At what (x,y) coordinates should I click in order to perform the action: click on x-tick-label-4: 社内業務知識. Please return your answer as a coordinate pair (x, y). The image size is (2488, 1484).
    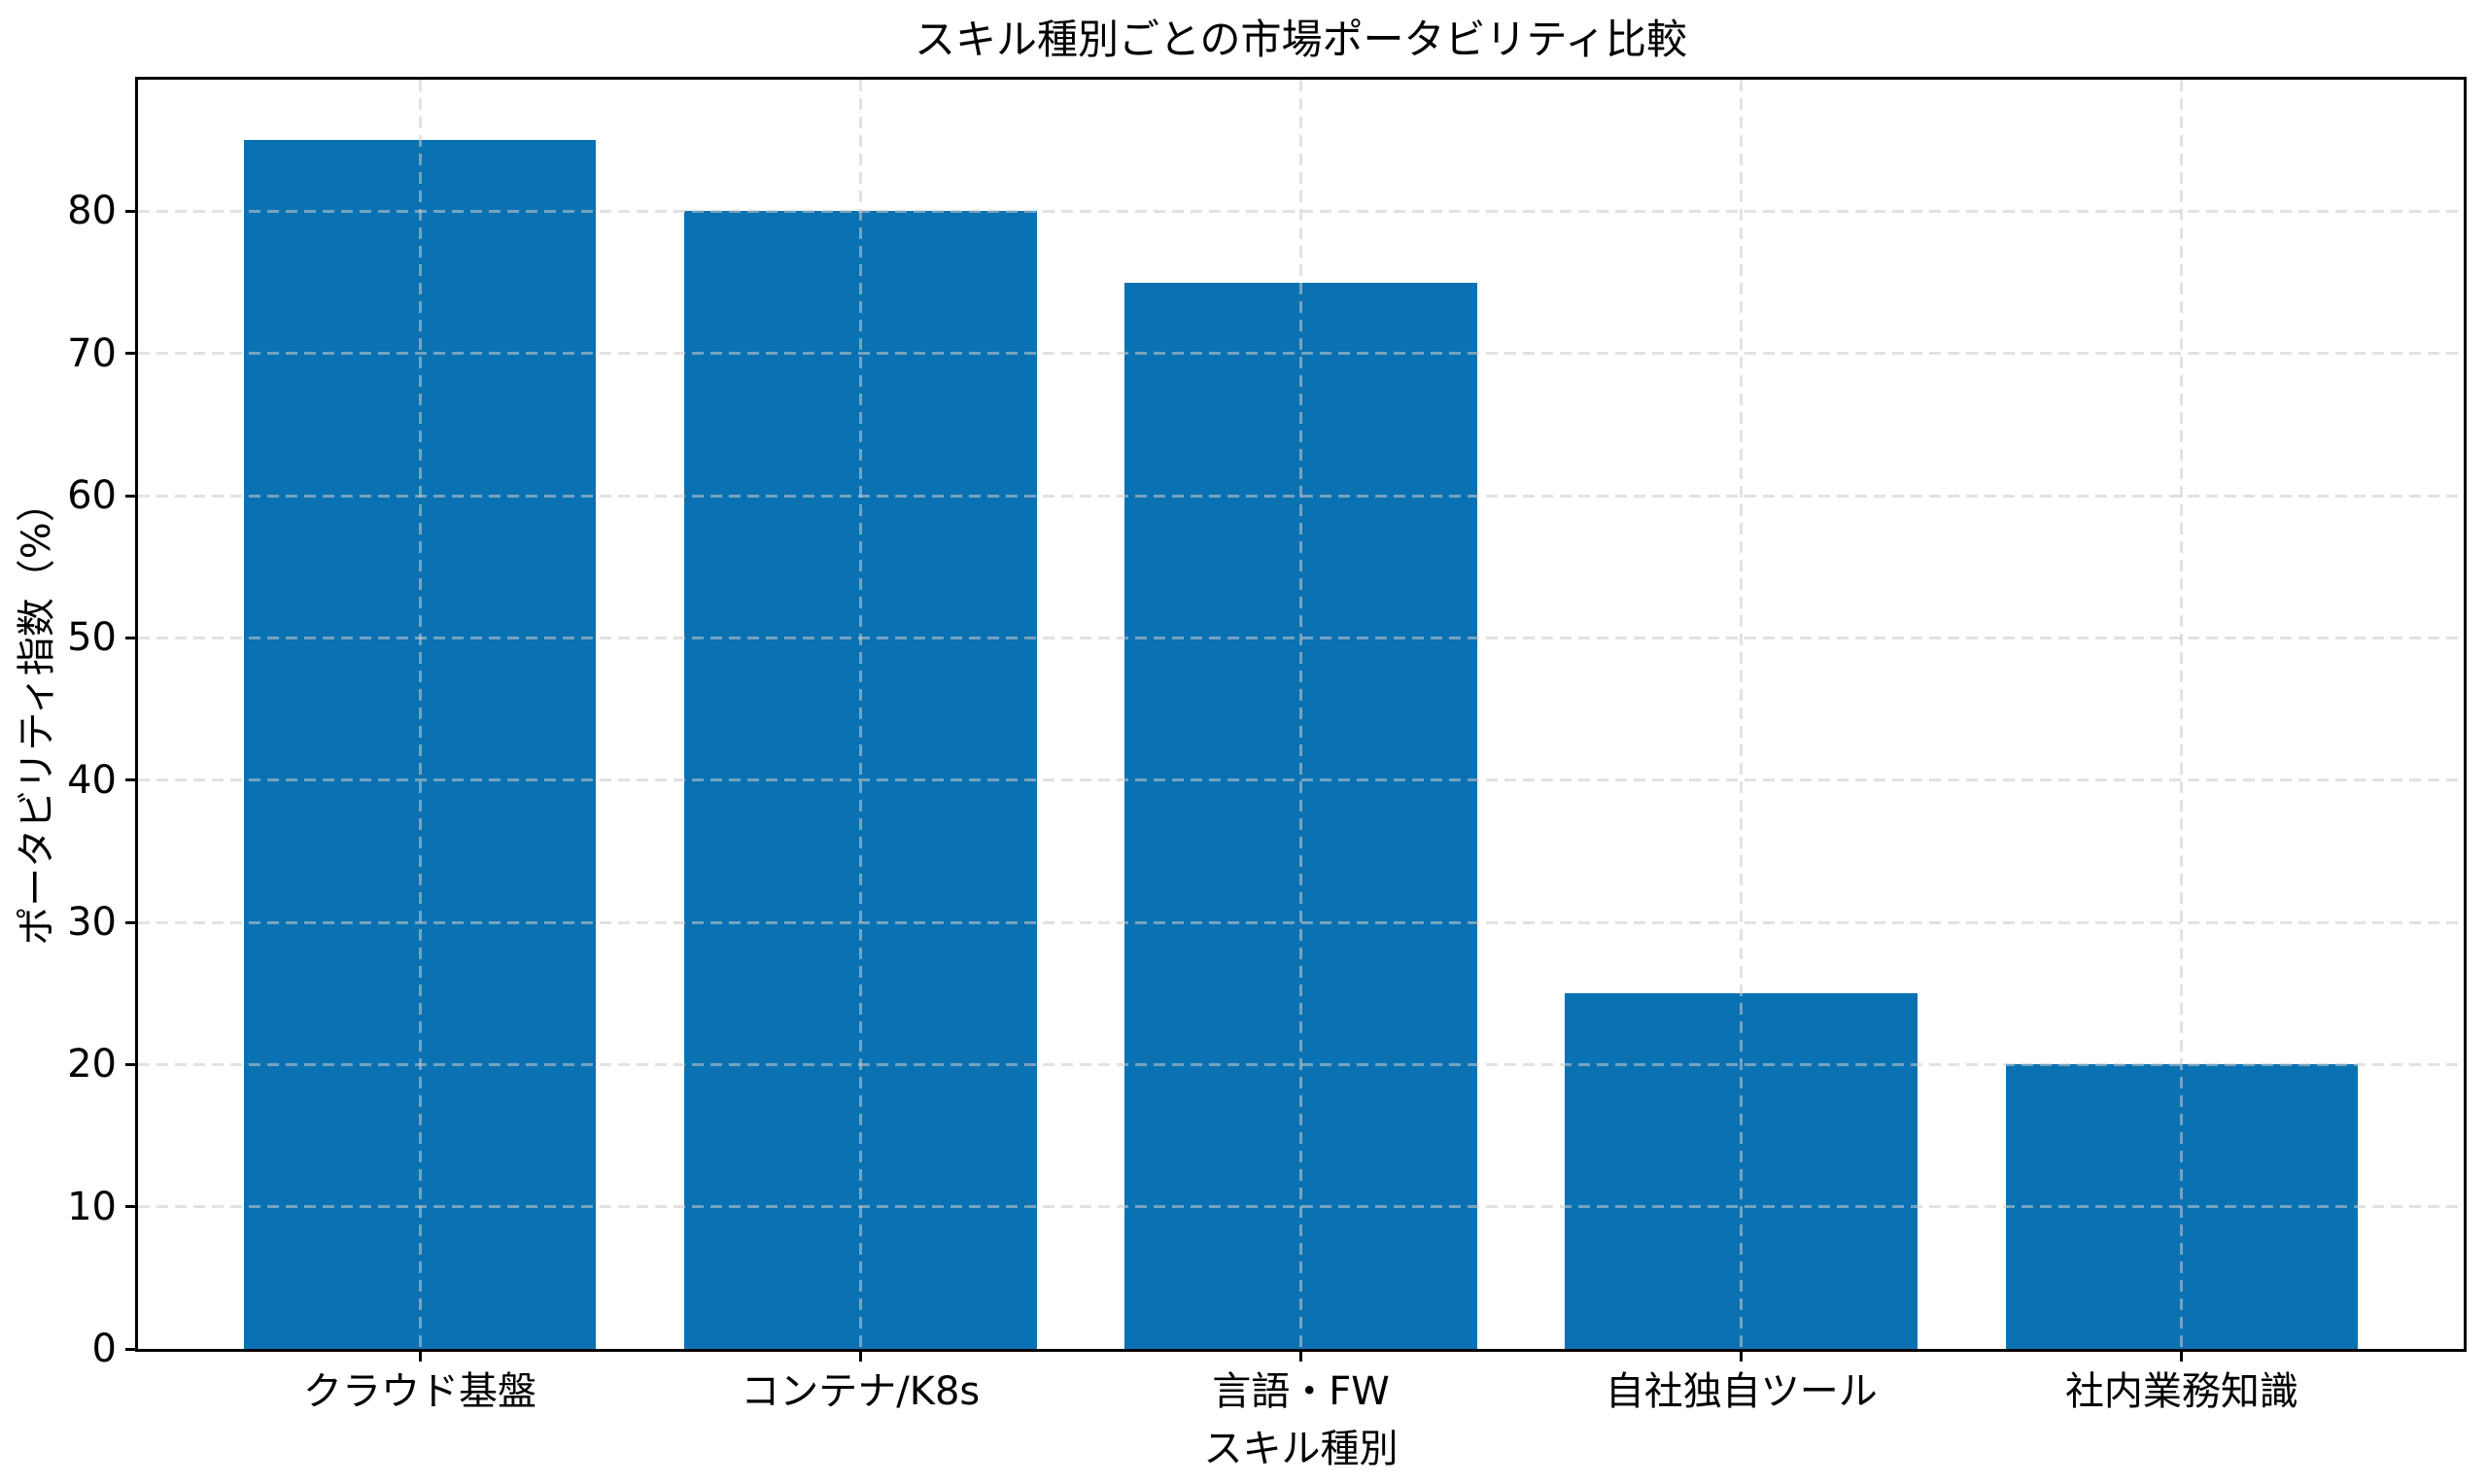
    Looking at the image, I should click on (2181, 1391).